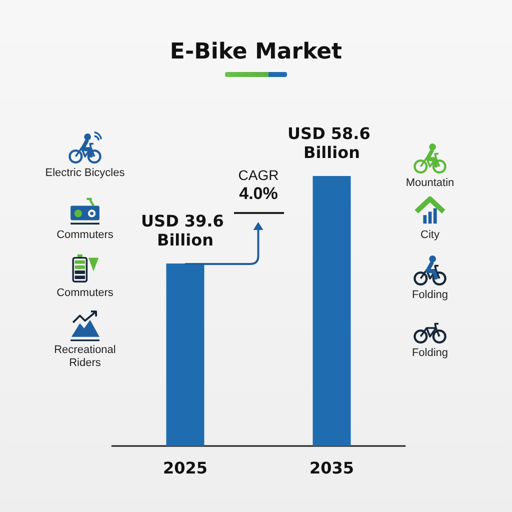 The height and width of the screenshot is (512, 512). What do you see at coordinates (258, 185) in the screenshot?
I see `annotation: CAGR 4.0%` at bounding box center [258, 185].